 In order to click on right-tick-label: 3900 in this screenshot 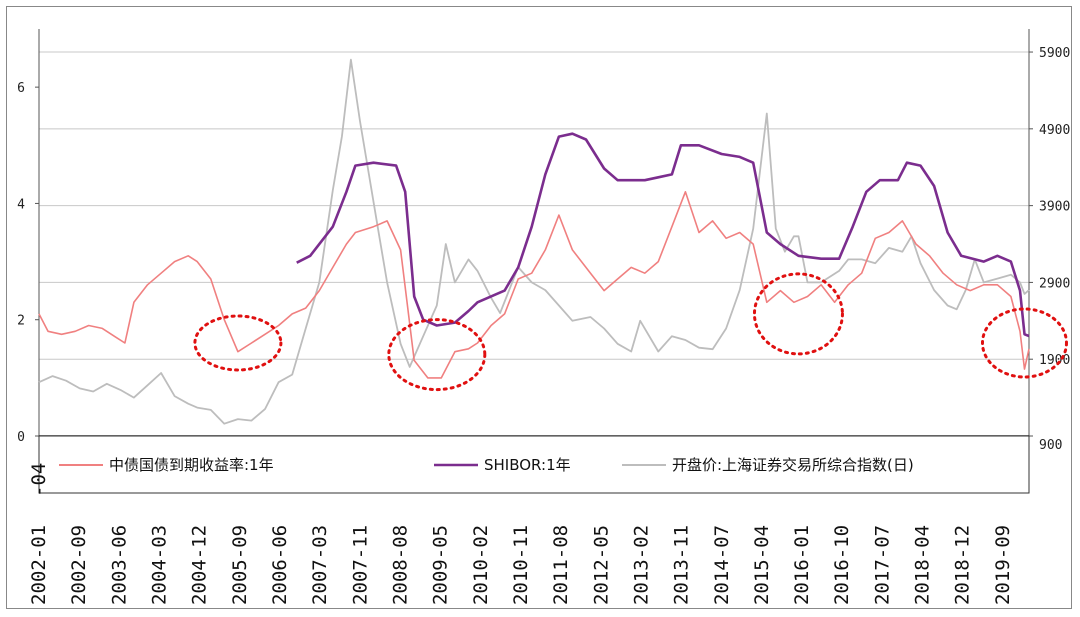, I will do `click(1054, 207)`.